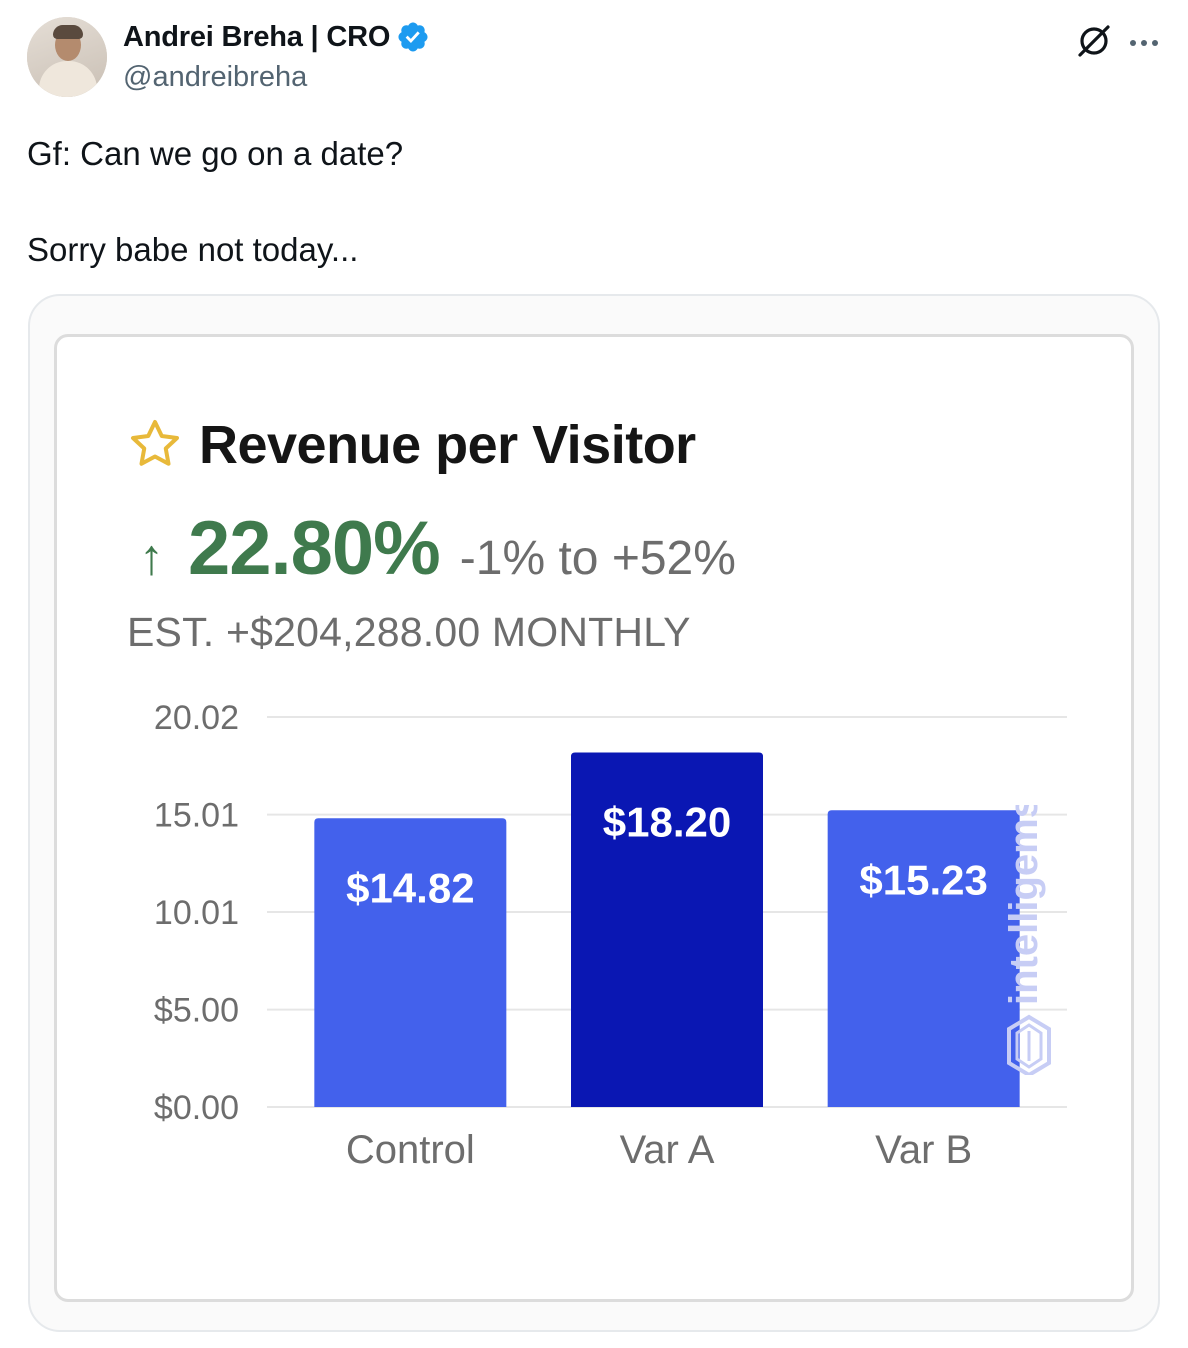  I want to click on verified-badge-icon, so click(413, 37).